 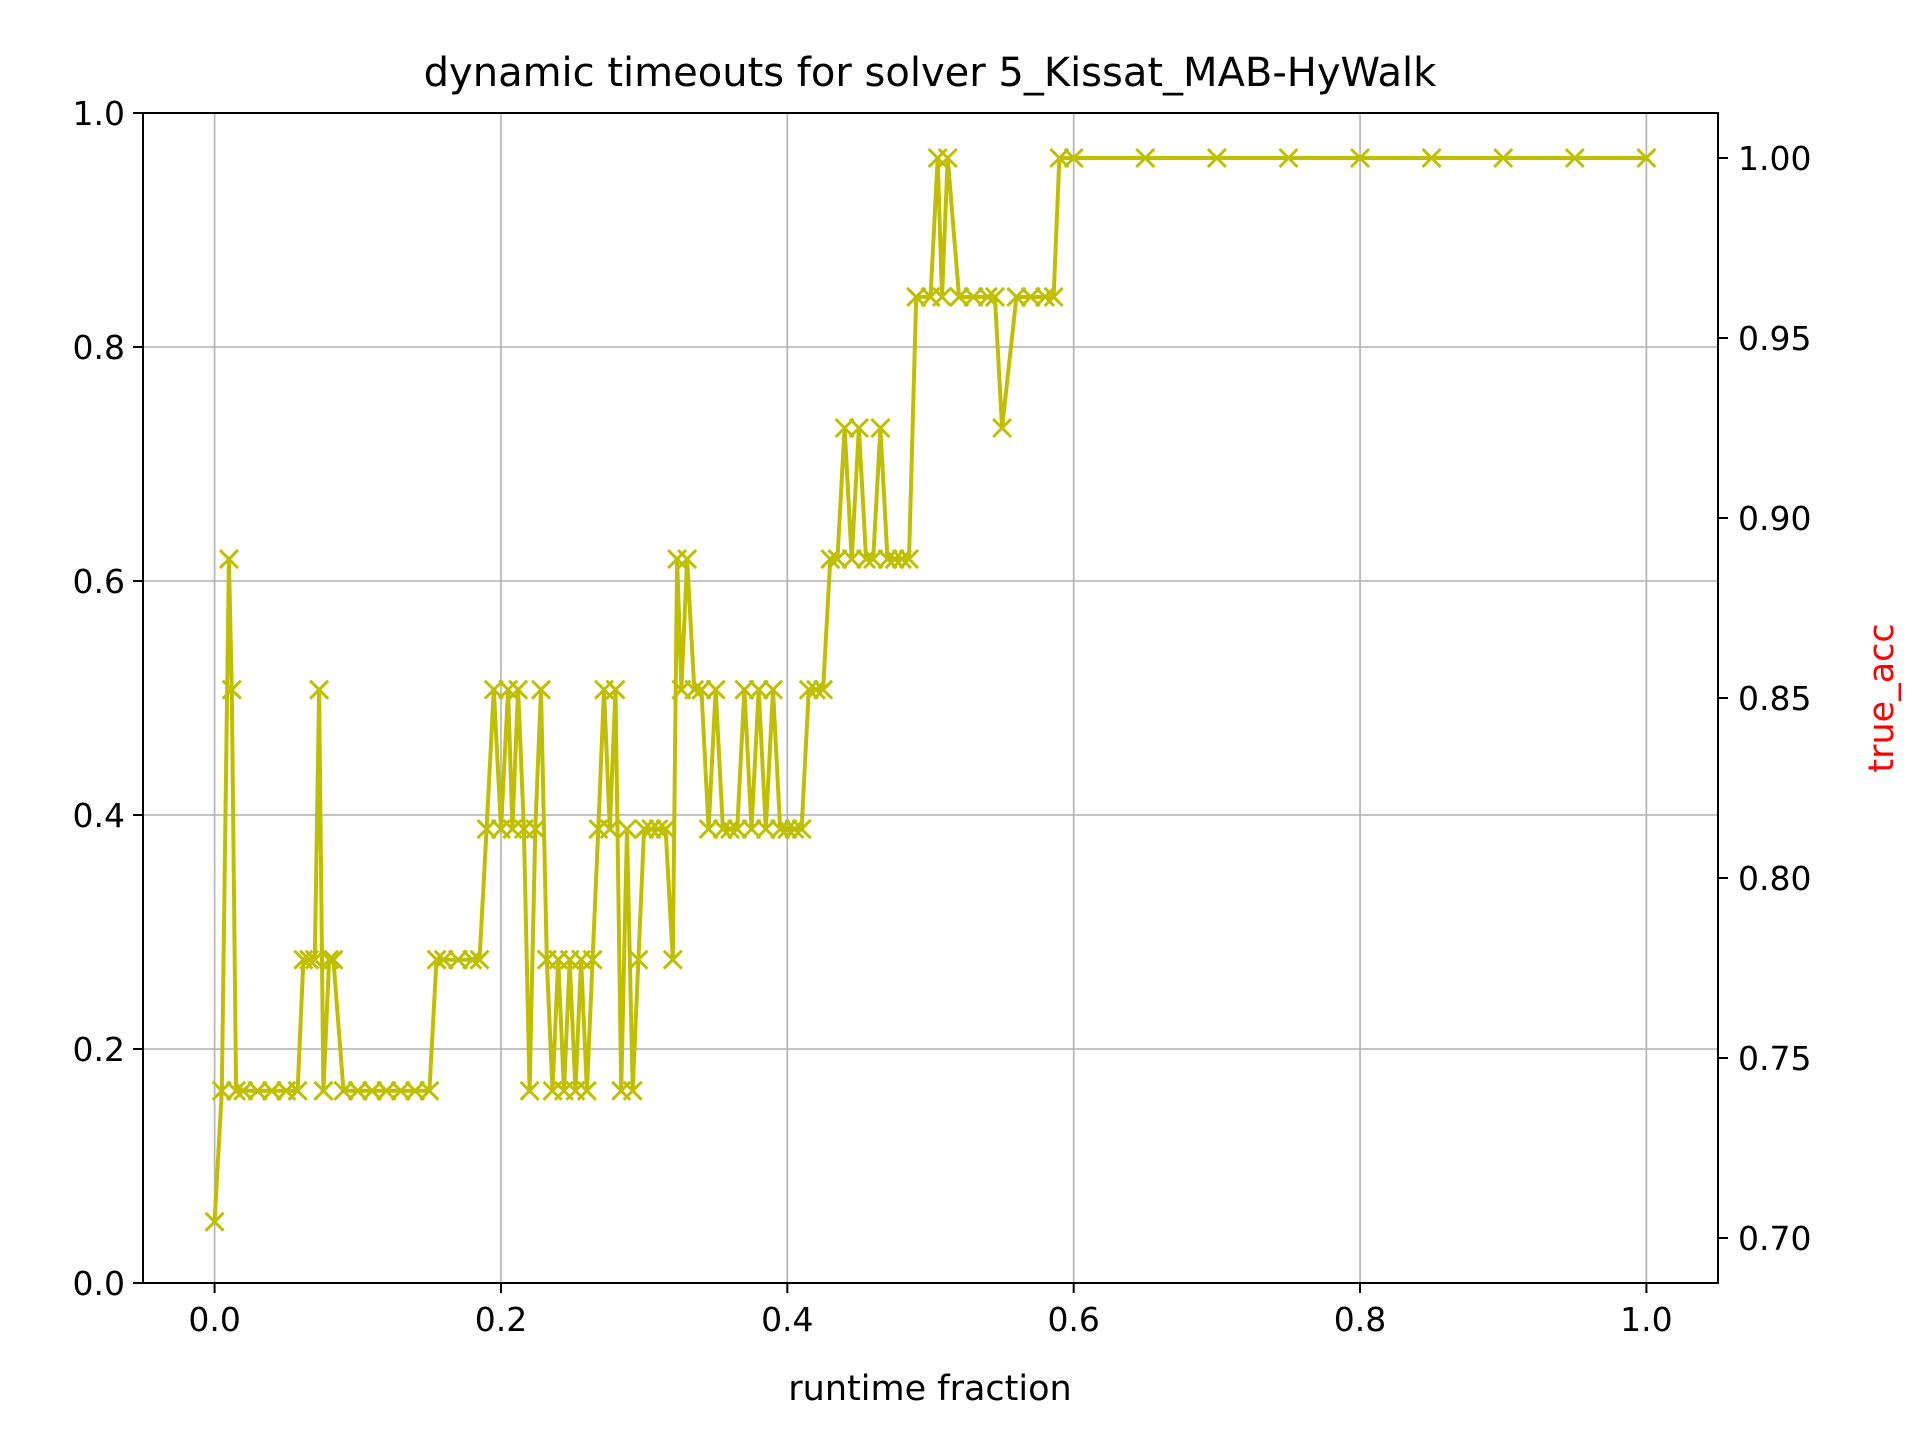 What do you see at coordinates (929, 1389) in the screenshot?
I see `x-axis-title: runtime fraction` at bounding box center [929, 1389].